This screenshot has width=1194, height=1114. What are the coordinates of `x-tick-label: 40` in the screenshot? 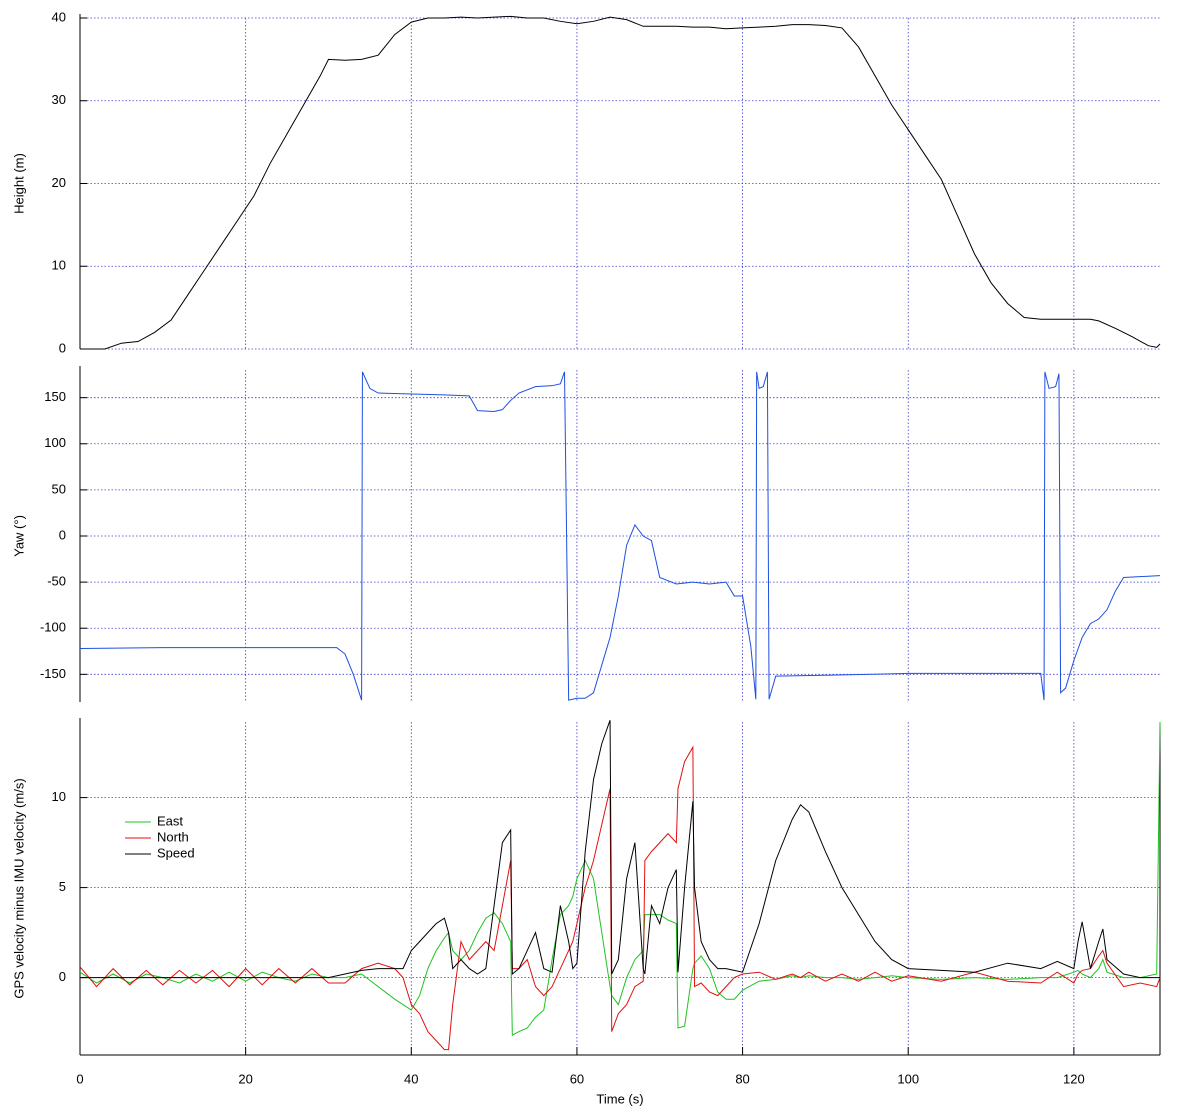 It's located at (411, 1078).